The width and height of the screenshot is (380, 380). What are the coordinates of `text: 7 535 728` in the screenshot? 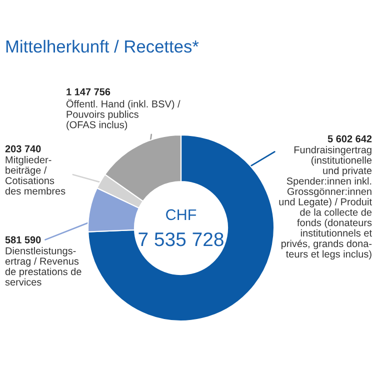 It's located at (181, 239).